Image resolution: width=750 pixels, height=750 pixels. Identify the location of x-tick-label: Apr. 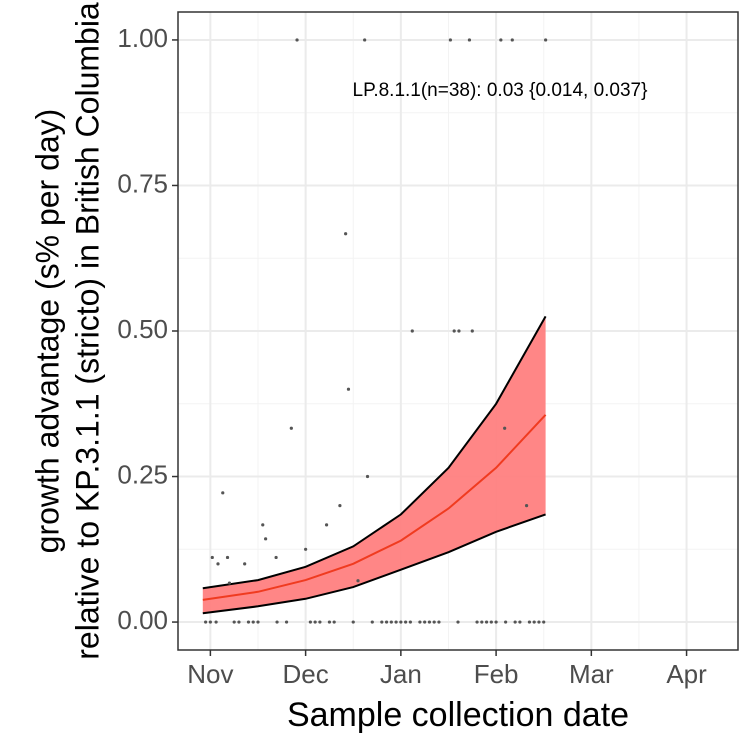
(686, 674).